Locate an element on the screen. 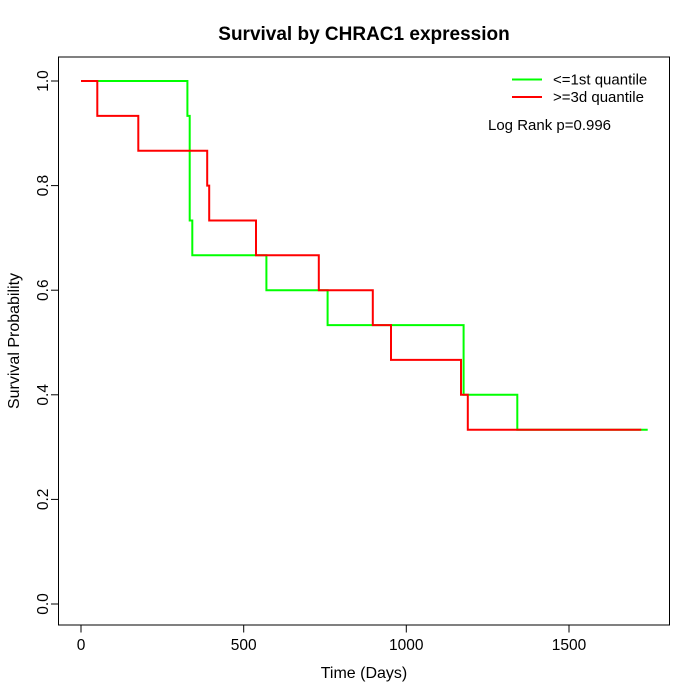  y-tick-label: 0.0 is located at coordinates (43, 604).